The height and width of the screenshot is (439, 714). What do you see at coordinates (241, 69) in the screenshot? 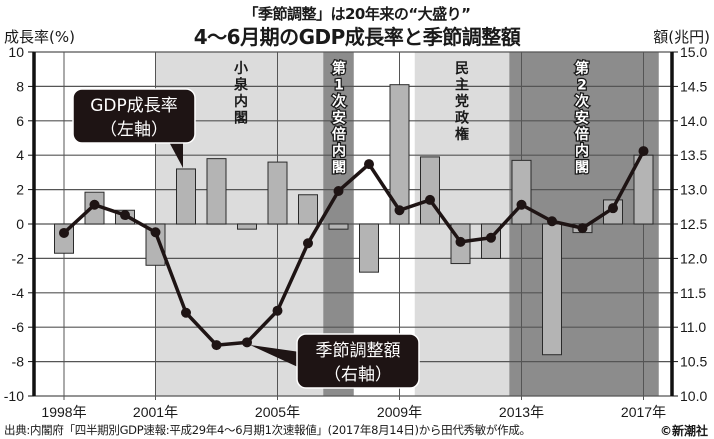
I see `svg-text: 小` at bounding box center [241, 69].